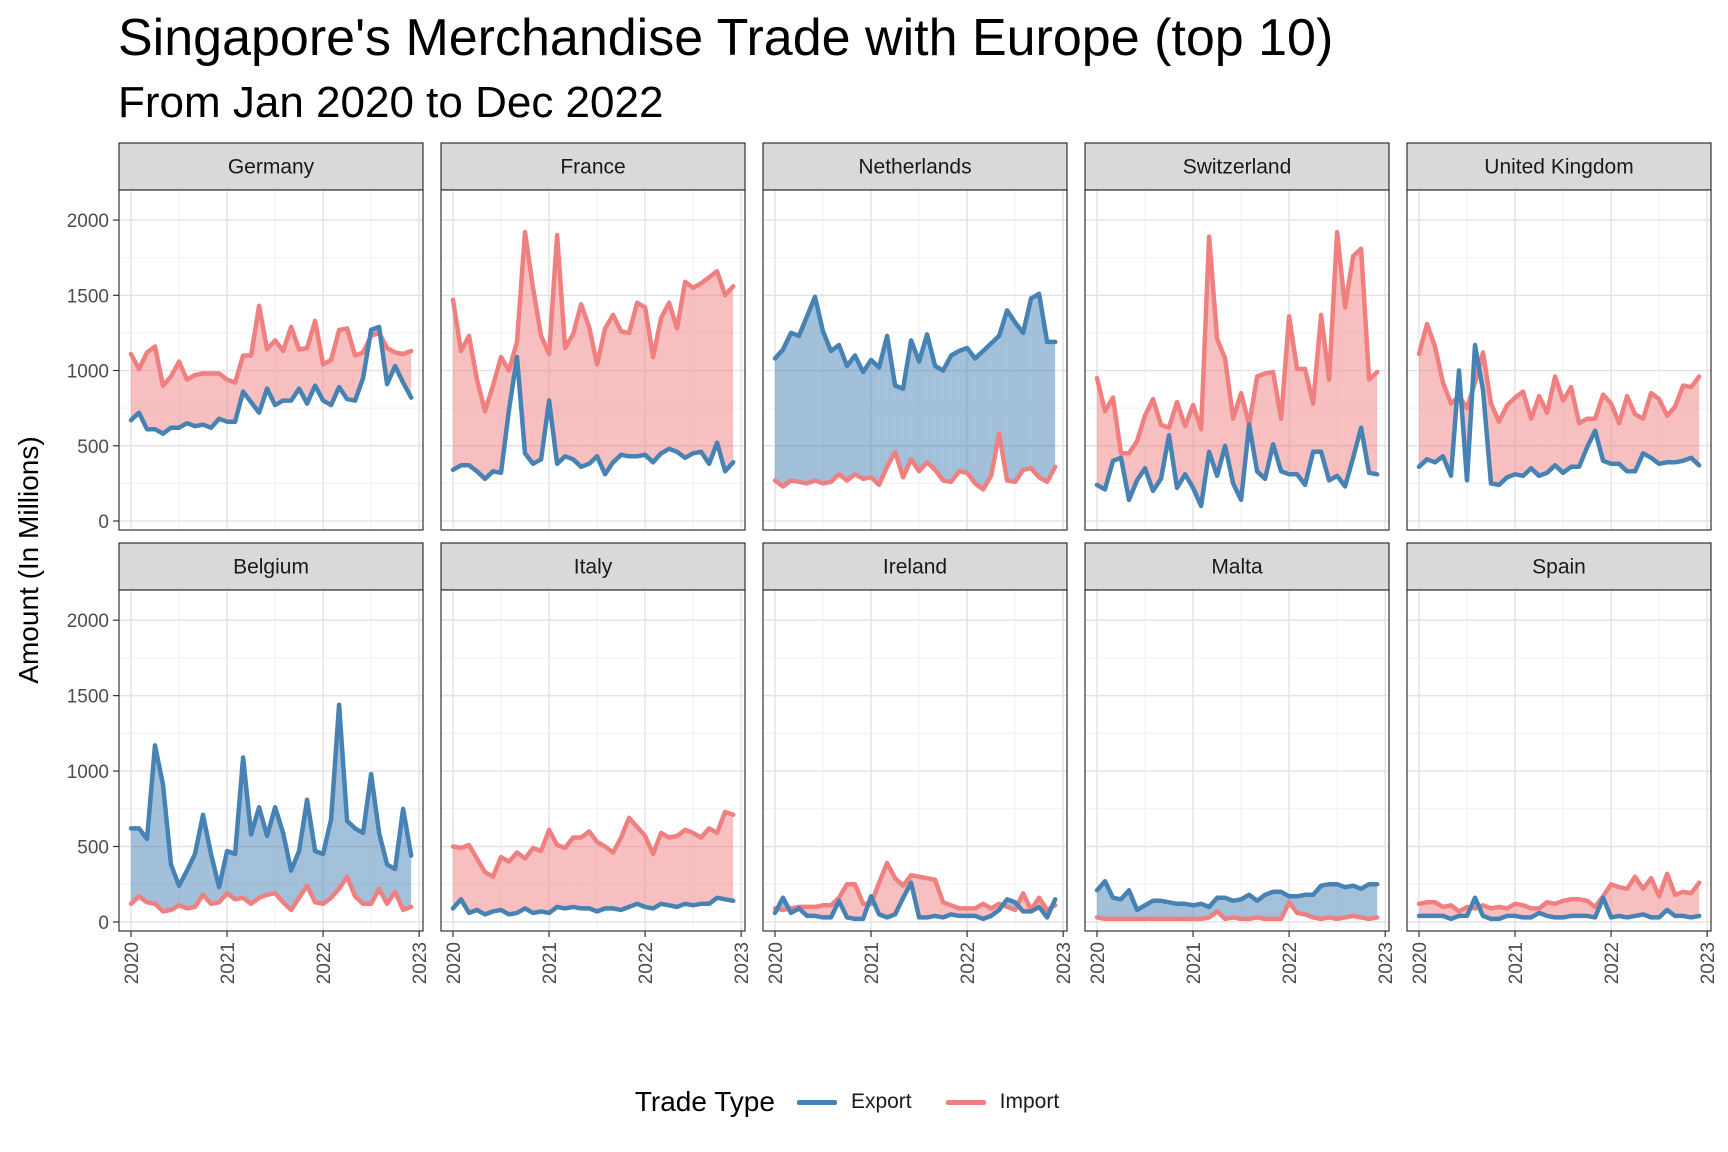  Describe the element at coordinates (593, 567) in the screenshot. I see `strip-label-italy: Italy` at that location.